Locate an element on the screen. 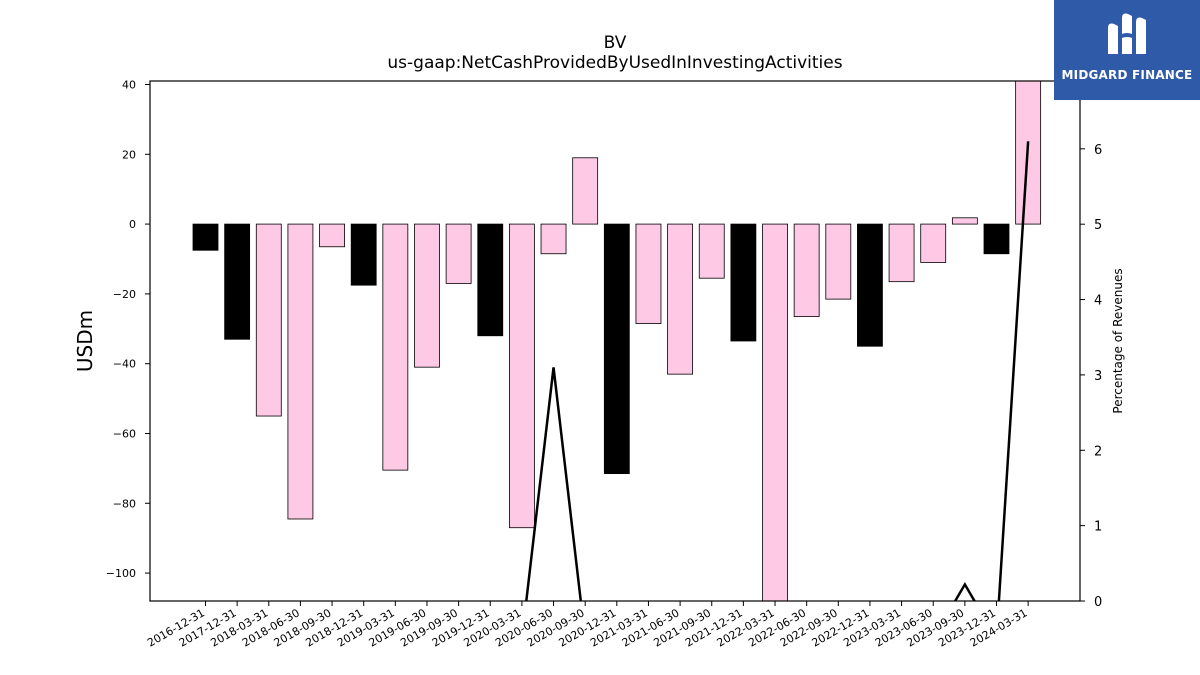 This screenshot has width=1200, height=675. y2-tick-label-1: 1 is located at coordinates (1098, 527).